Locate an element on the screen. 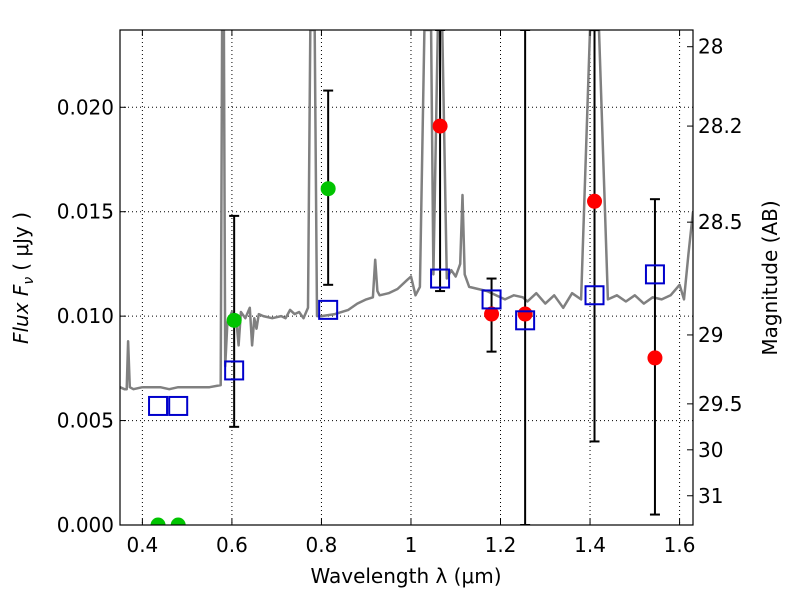 This screenshot has height=600, width=800. y-tick-label: 0.015 is located at coordinates (85, 212).